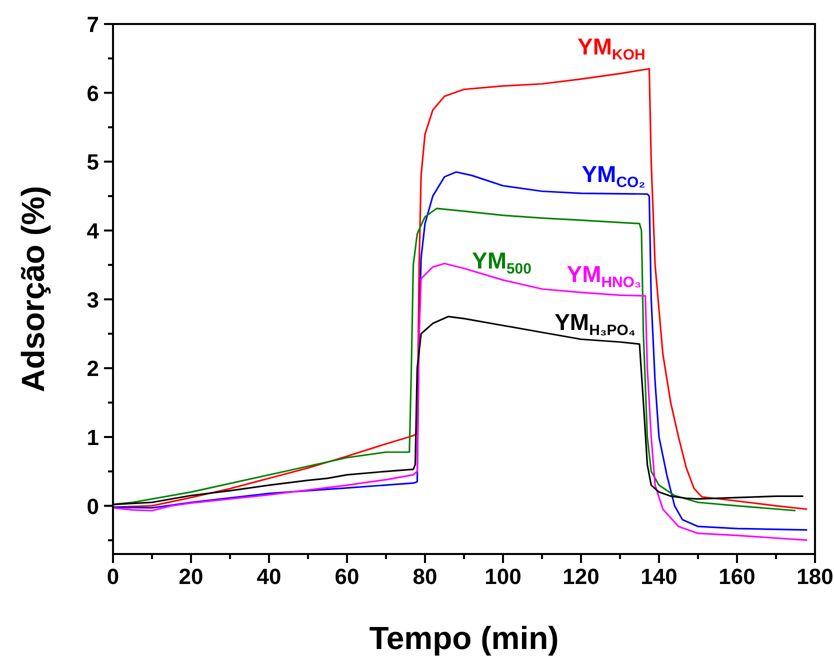 Image resolution: width=834 pixels, height=661 pixels. I want to click on x-tick-label: 60, so click(347, 576).